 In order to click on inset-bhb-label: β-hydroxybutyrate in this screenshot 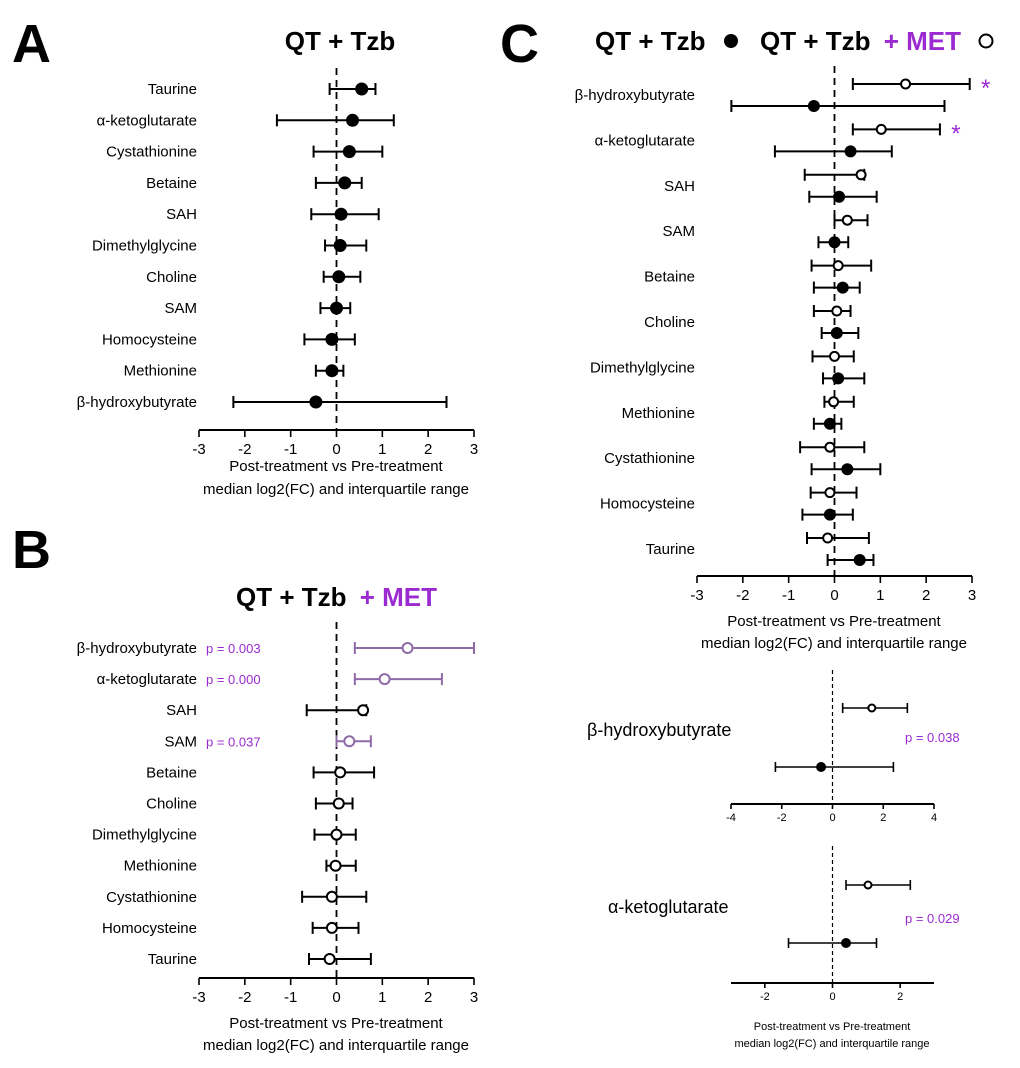, I will do `click(659, 730)`.